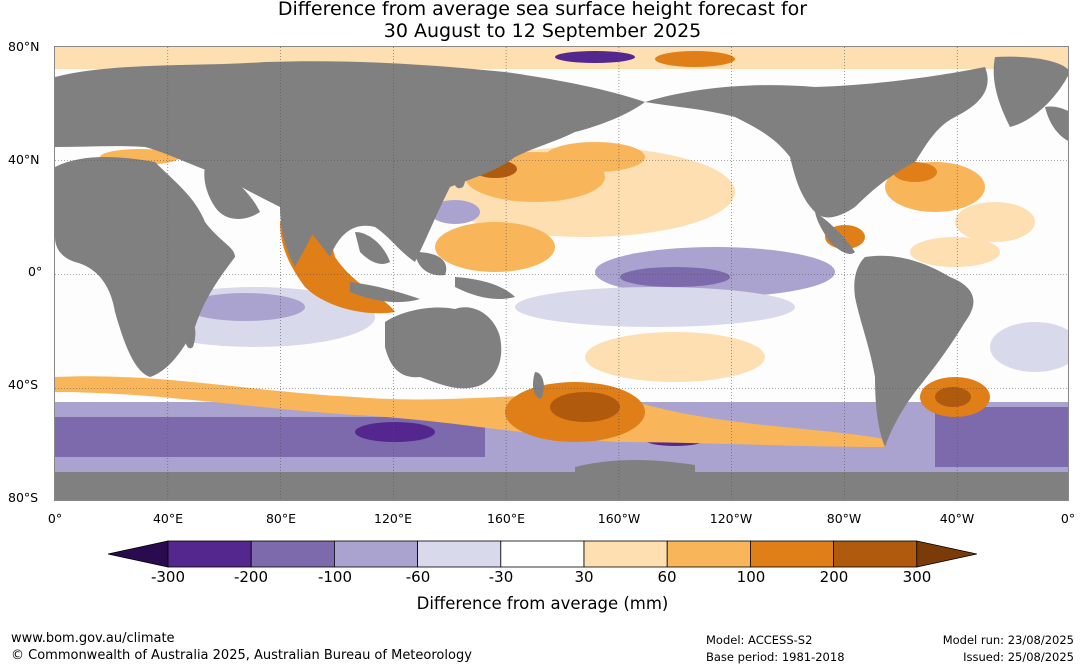  Describe the element at coordinates (251, 577) in the screenshot. I see `colorbar-tick: -200` at that location.